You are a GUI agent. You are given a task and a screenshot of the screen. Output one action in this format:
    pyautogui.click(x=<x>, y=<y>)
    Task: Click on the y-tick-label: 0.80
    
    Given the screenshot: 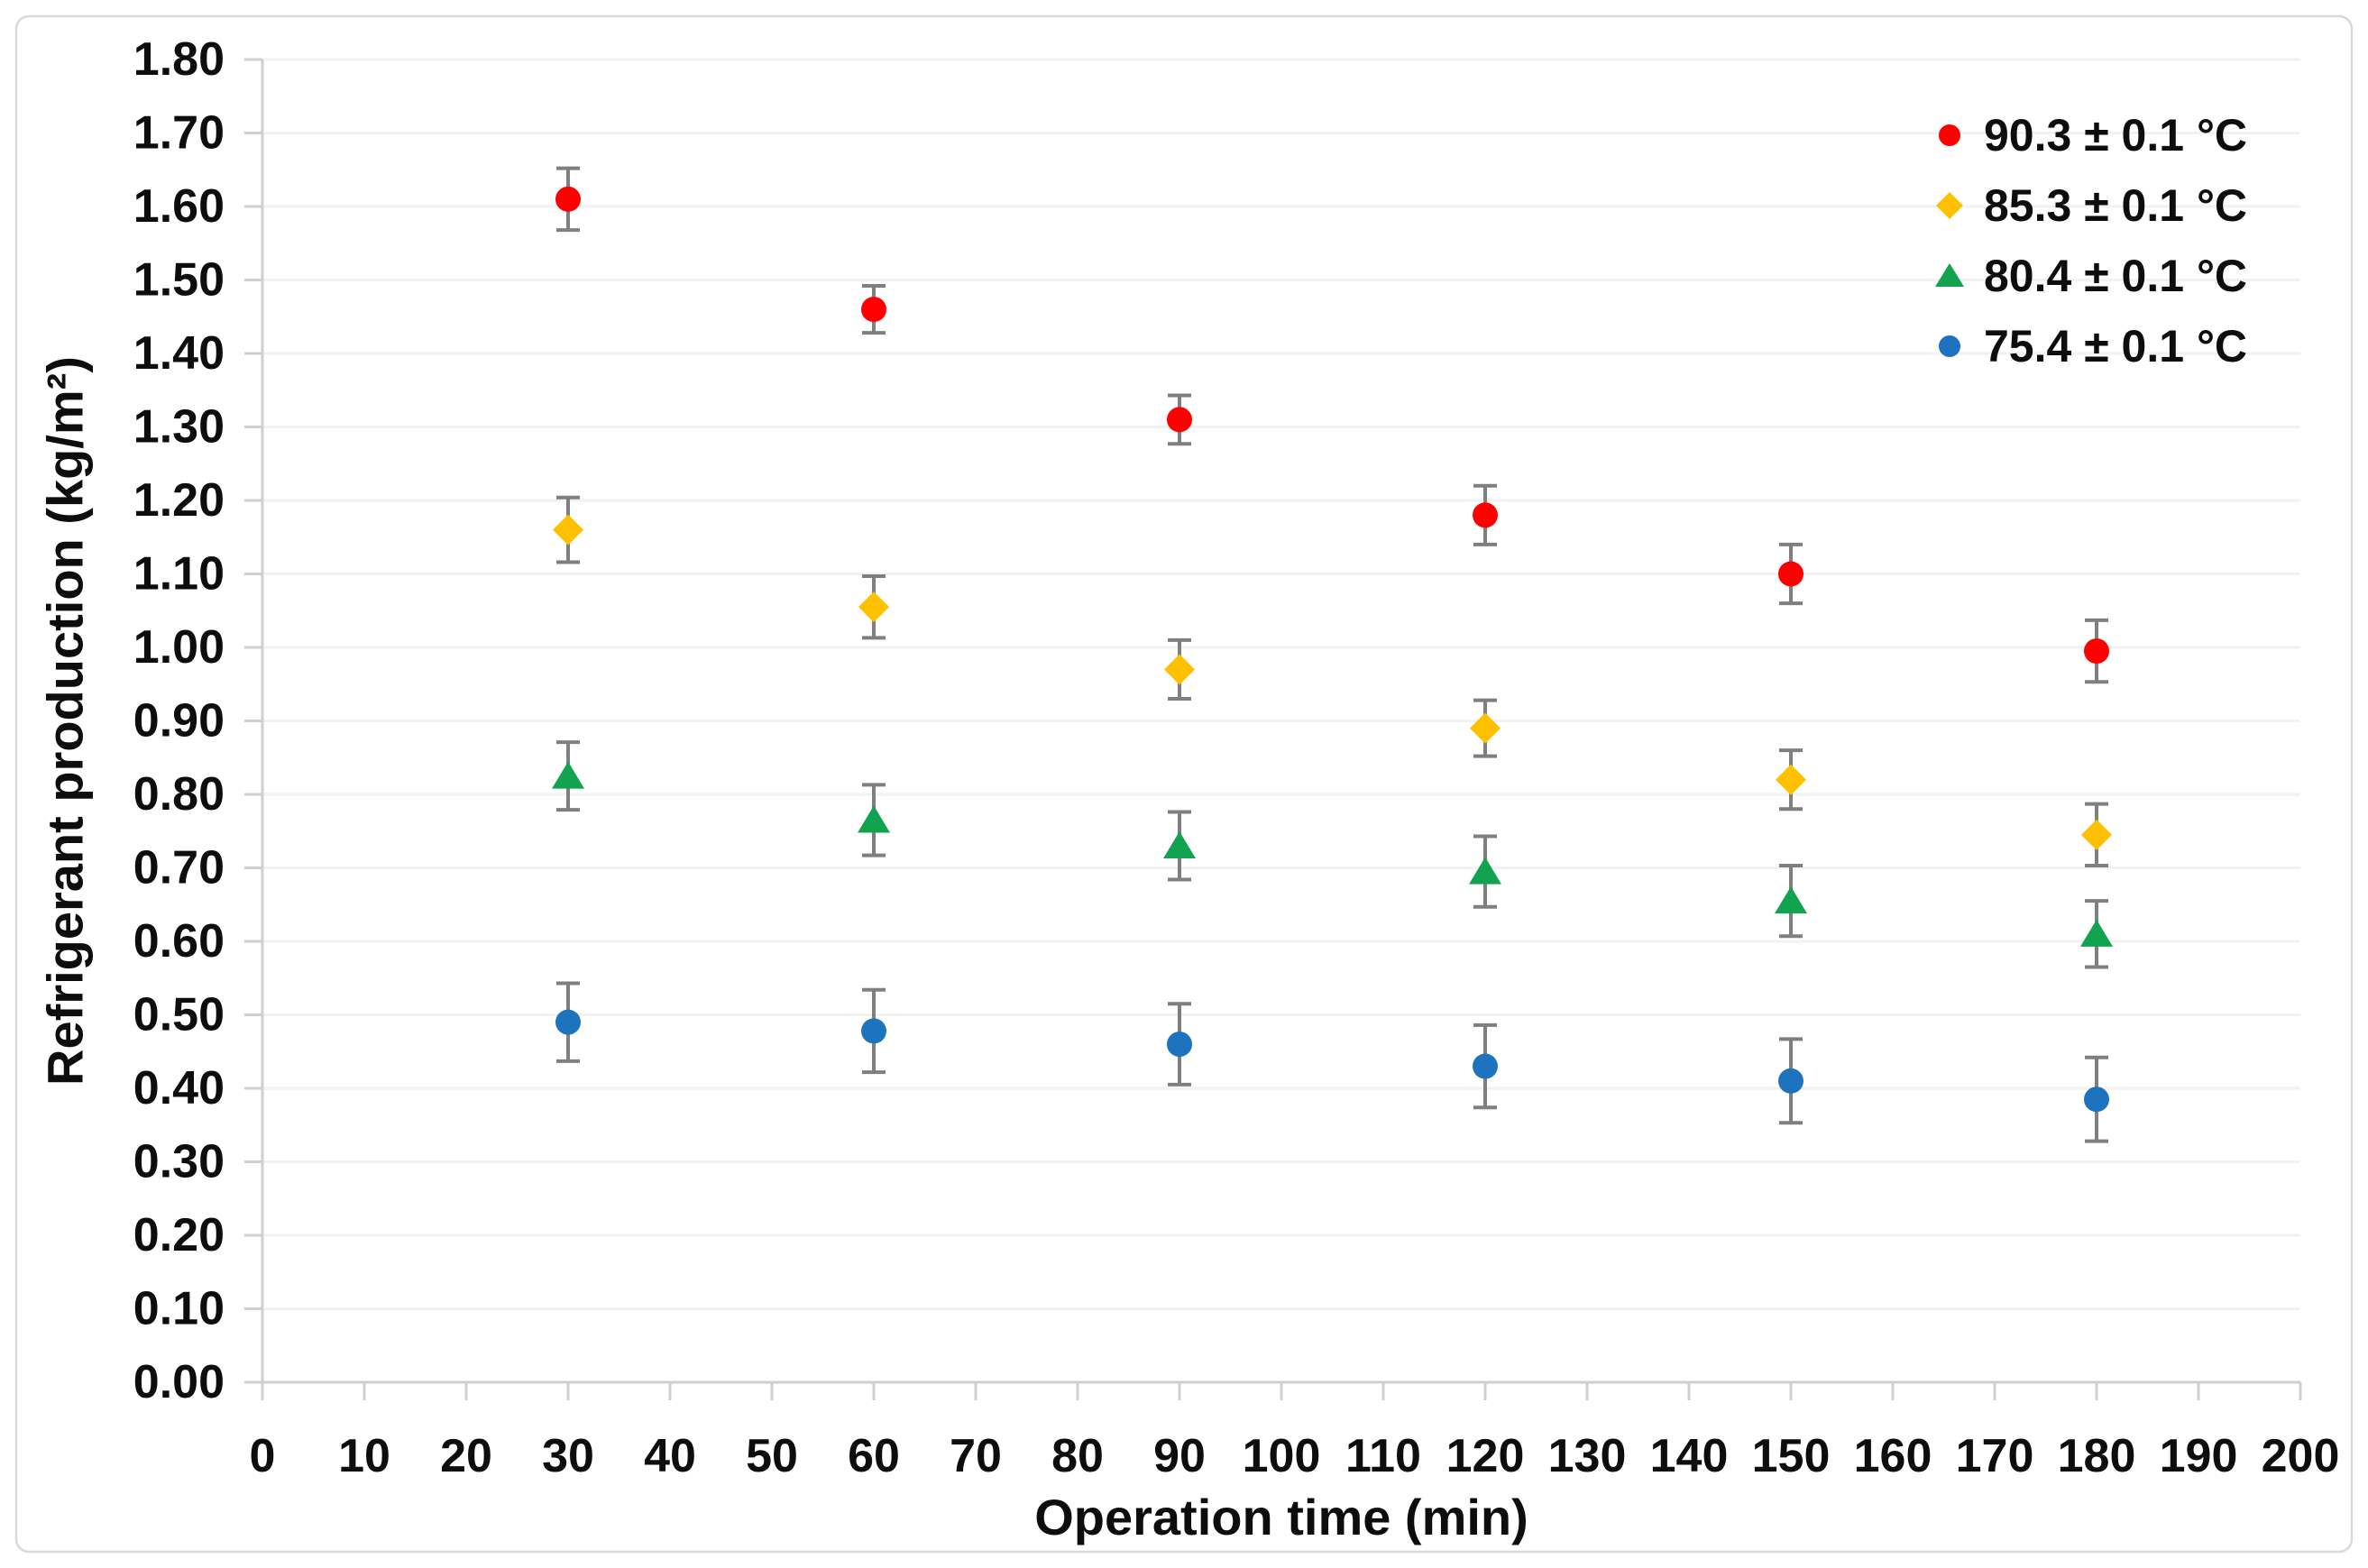 What is the action you would take?
    pyautogui.click(x=179, y=794)
    